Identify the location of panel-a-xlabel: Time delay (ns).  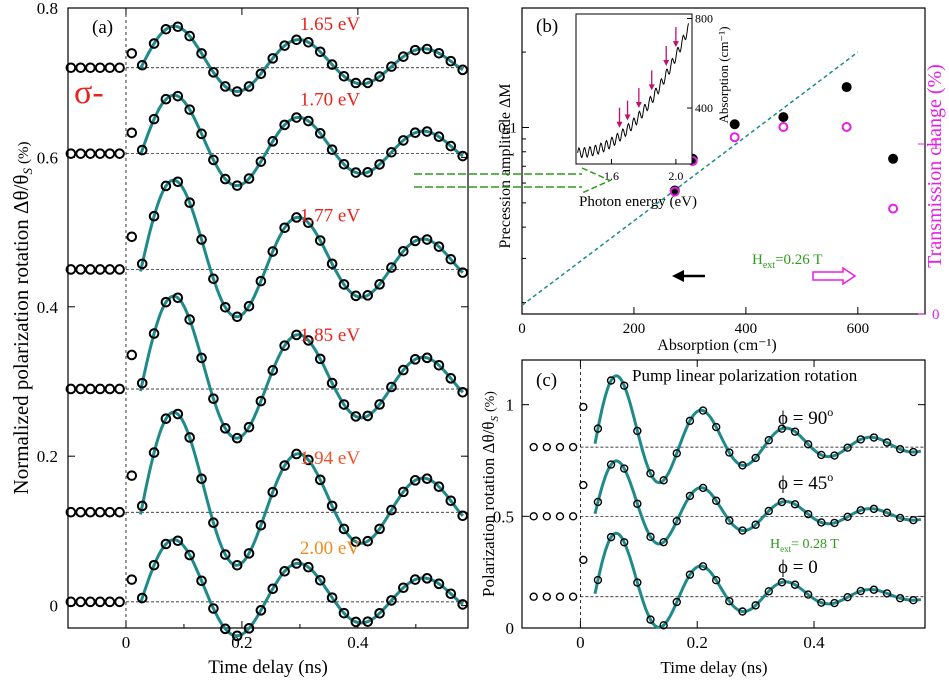
(268, 667).